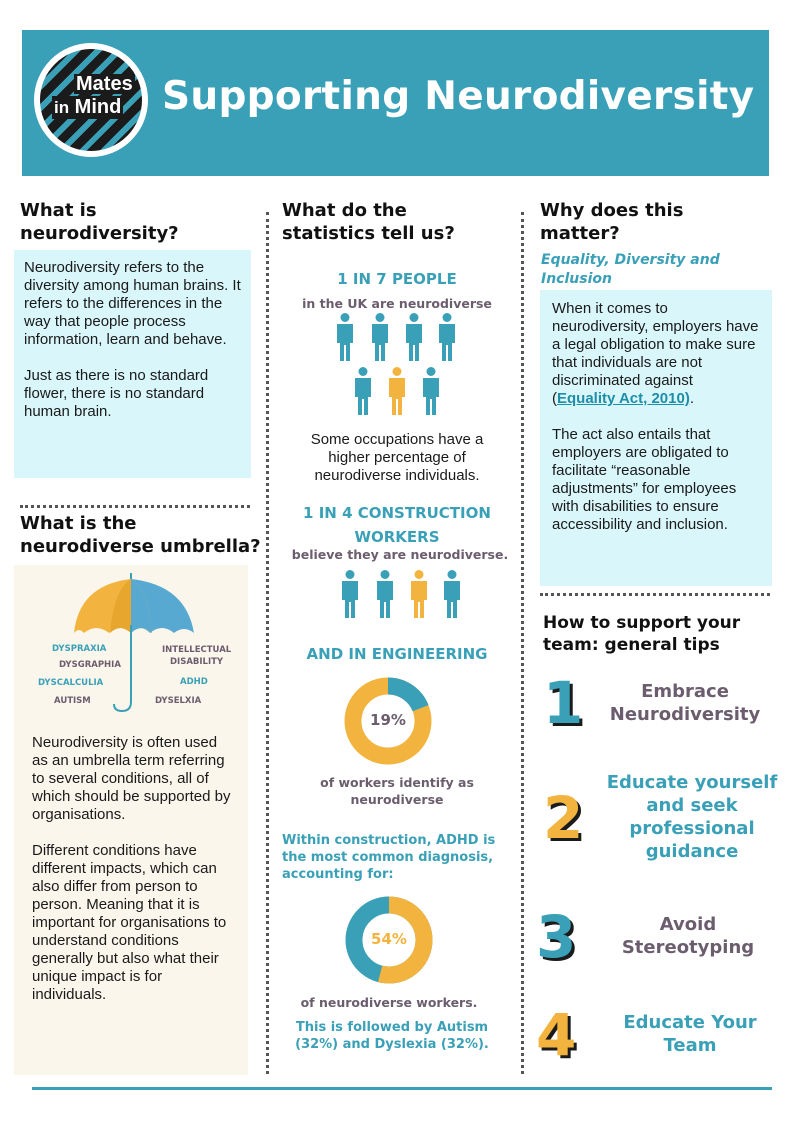  What do you see at coordinates (397, 791) in the screenshot?
I see `engineering-subtext: of workers identify as neurodiverse` at bounding box center [397, 791].